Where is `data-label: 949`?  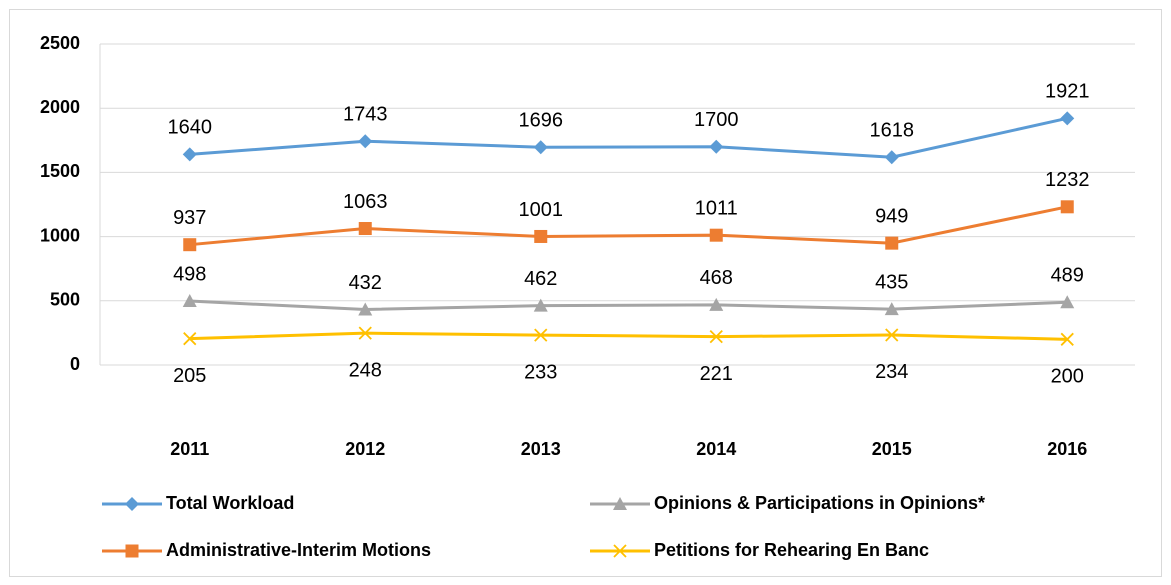 data-label: 949 is located at coordinates (891, 216).